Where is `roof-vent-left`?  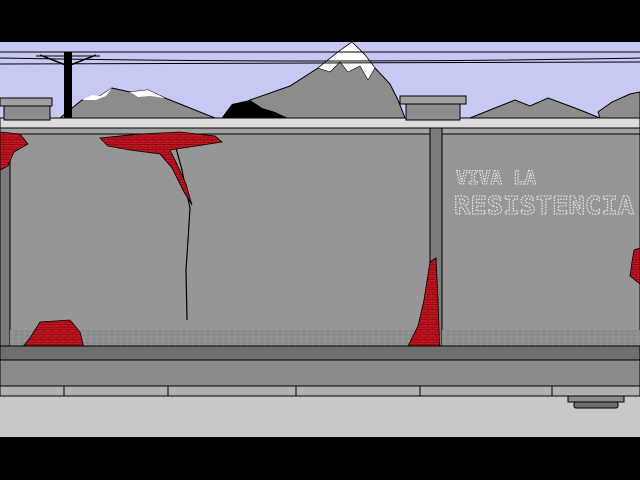
roof-vent-left is located at coordinates (26, 109).